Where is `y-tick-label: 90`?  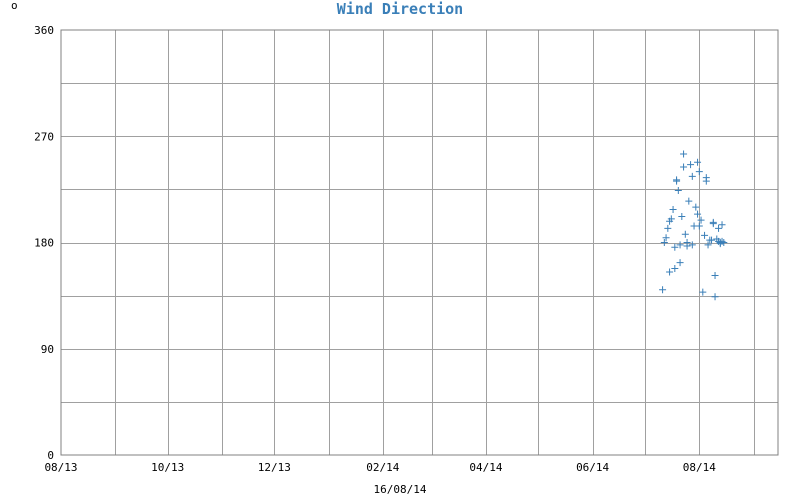 y-tick-label: 90 is located at coordinates (47, 349).